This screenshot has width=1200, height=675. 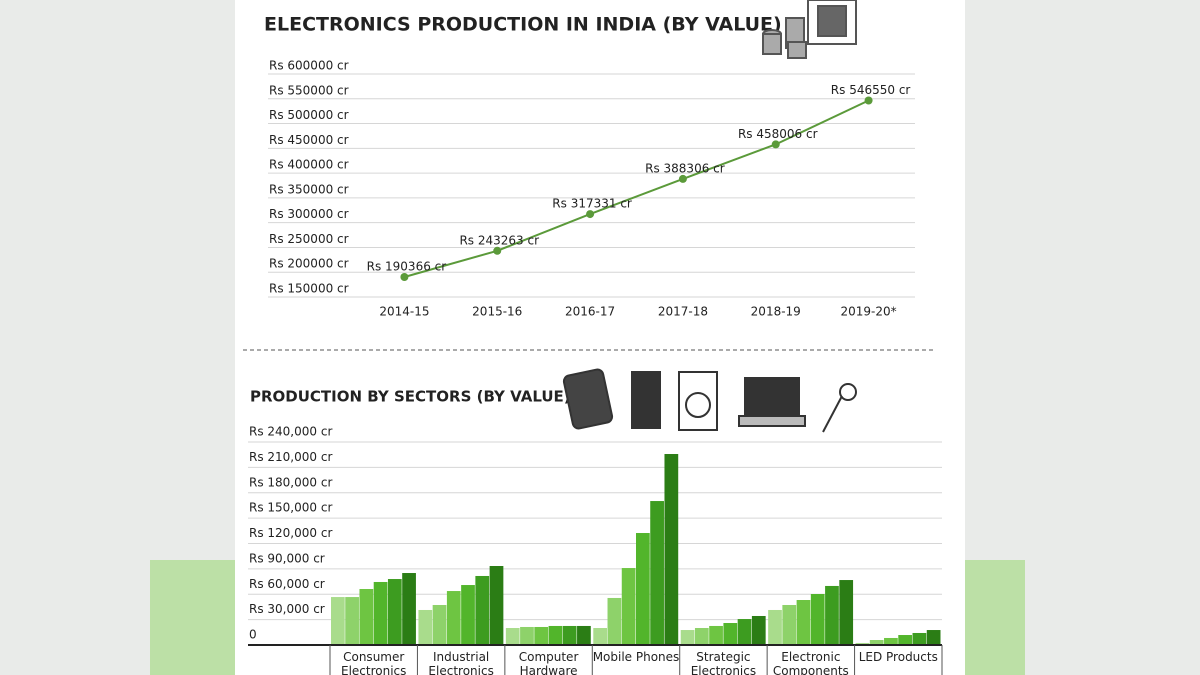 What do you see at coordinates (309, 289) in the screenshot?
I see `y-tick-label: Rs 150000 cr` at bounding box center [309, 289].